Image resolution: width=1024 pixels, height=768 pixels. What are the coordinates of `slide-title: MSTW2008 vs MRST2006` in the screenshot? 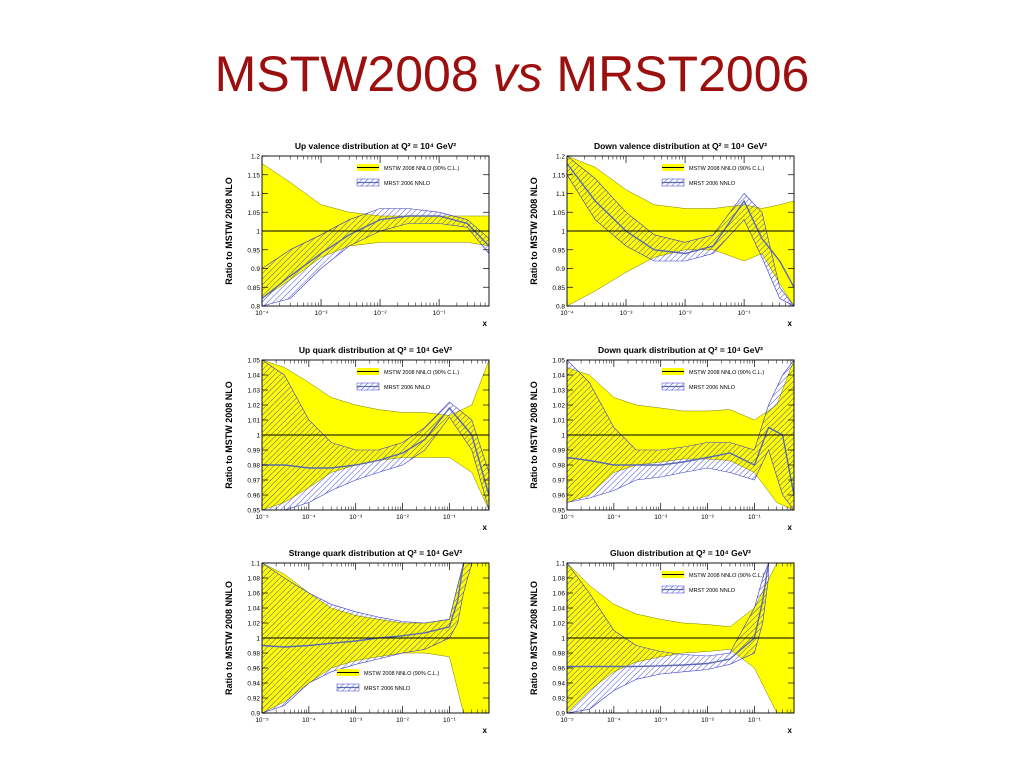 It's located at (512, 74).